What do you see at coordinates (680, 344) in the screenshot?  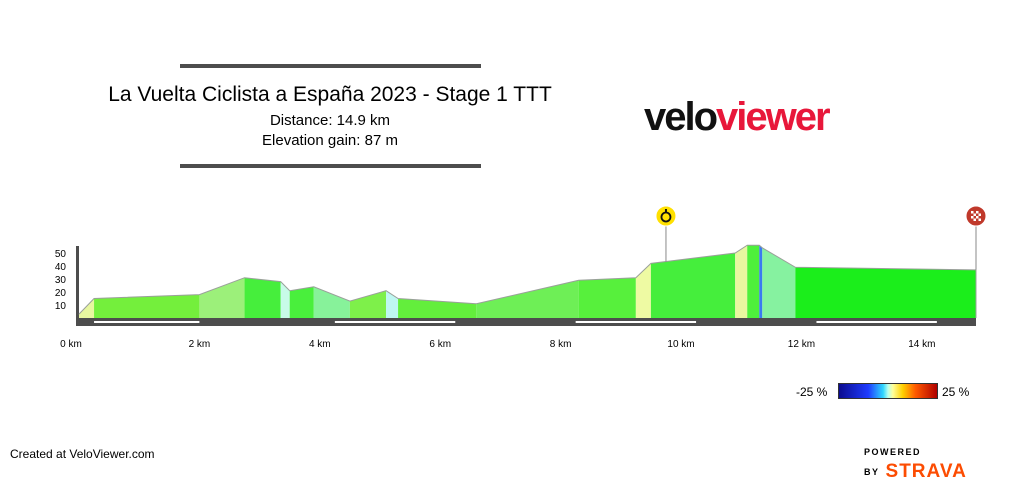 I see `x-tick-label: 10 km` at bounding box center [680, 344].